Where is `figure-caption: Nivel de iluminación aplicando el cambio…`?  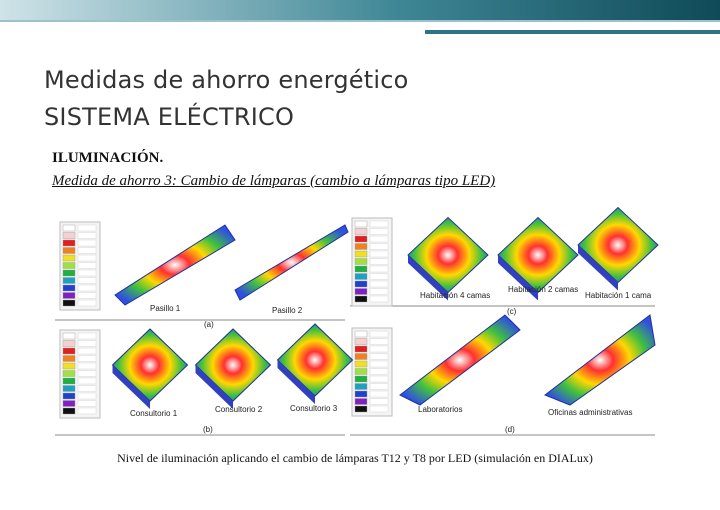
figure-caption: Nivel de iluminación aplicando el cambio… is located at coordinates (355, 458).